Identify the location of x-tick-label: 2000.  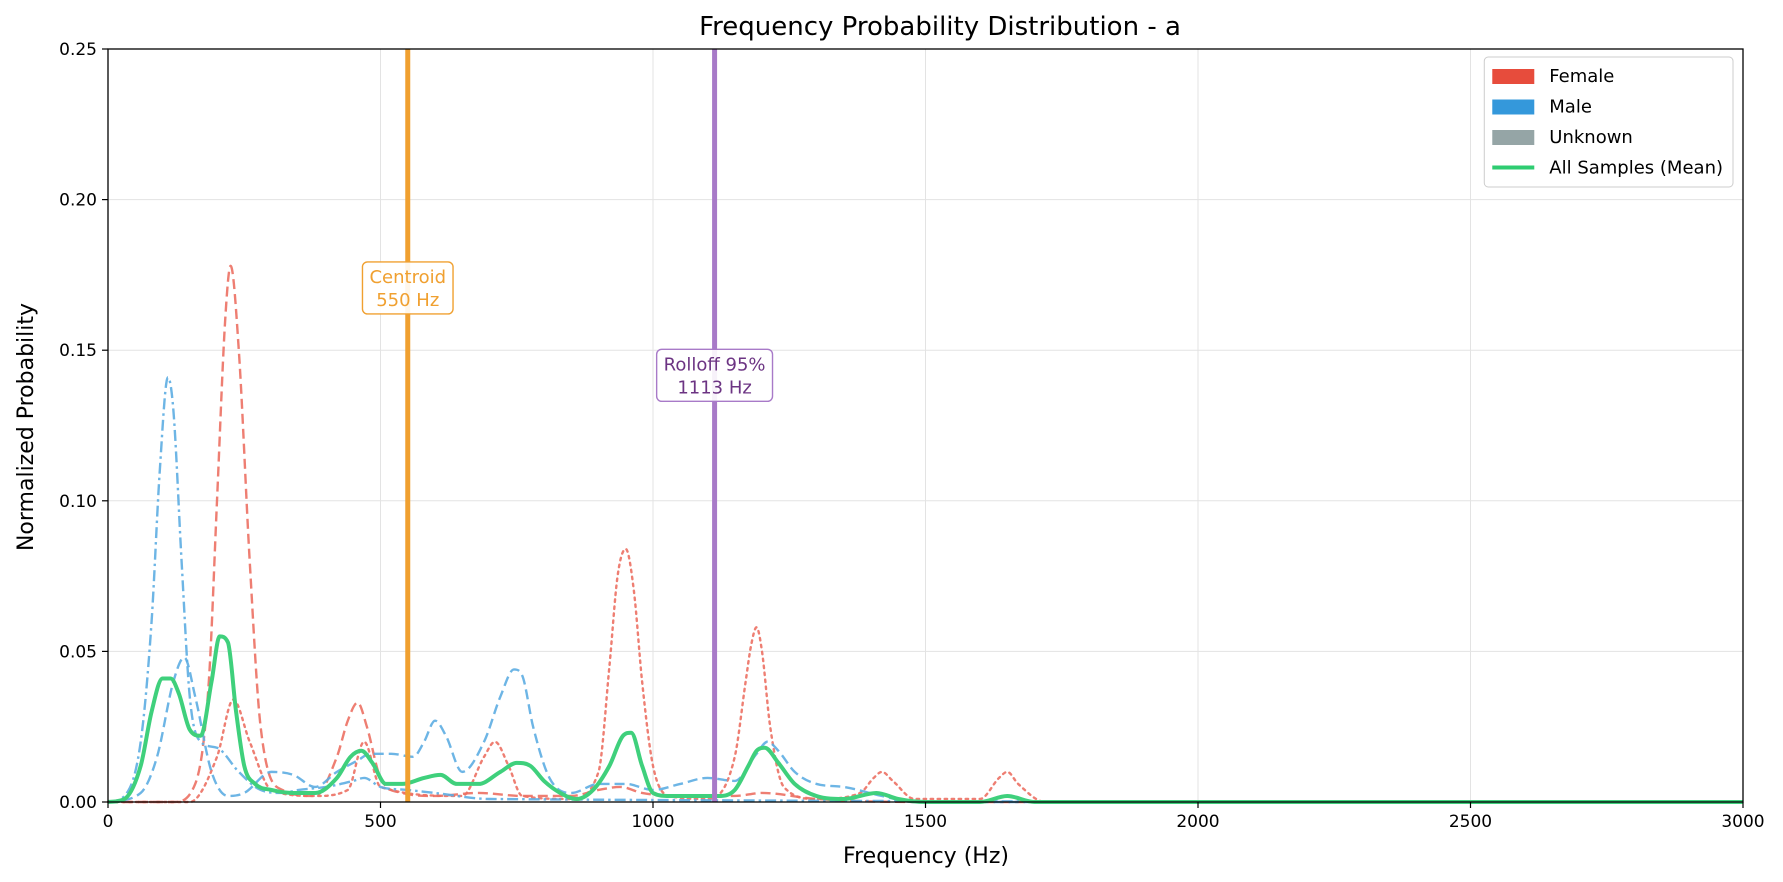
(1197, 822).